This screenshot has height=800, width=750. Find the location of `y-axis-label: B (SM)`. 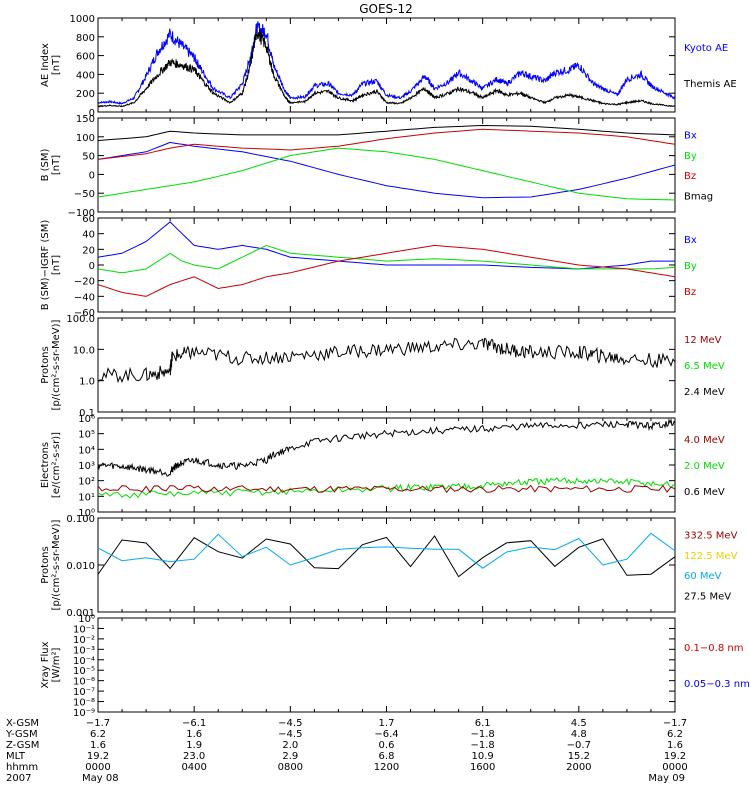

y-axis-label: B (SM) is located at coordinates (45, 164).